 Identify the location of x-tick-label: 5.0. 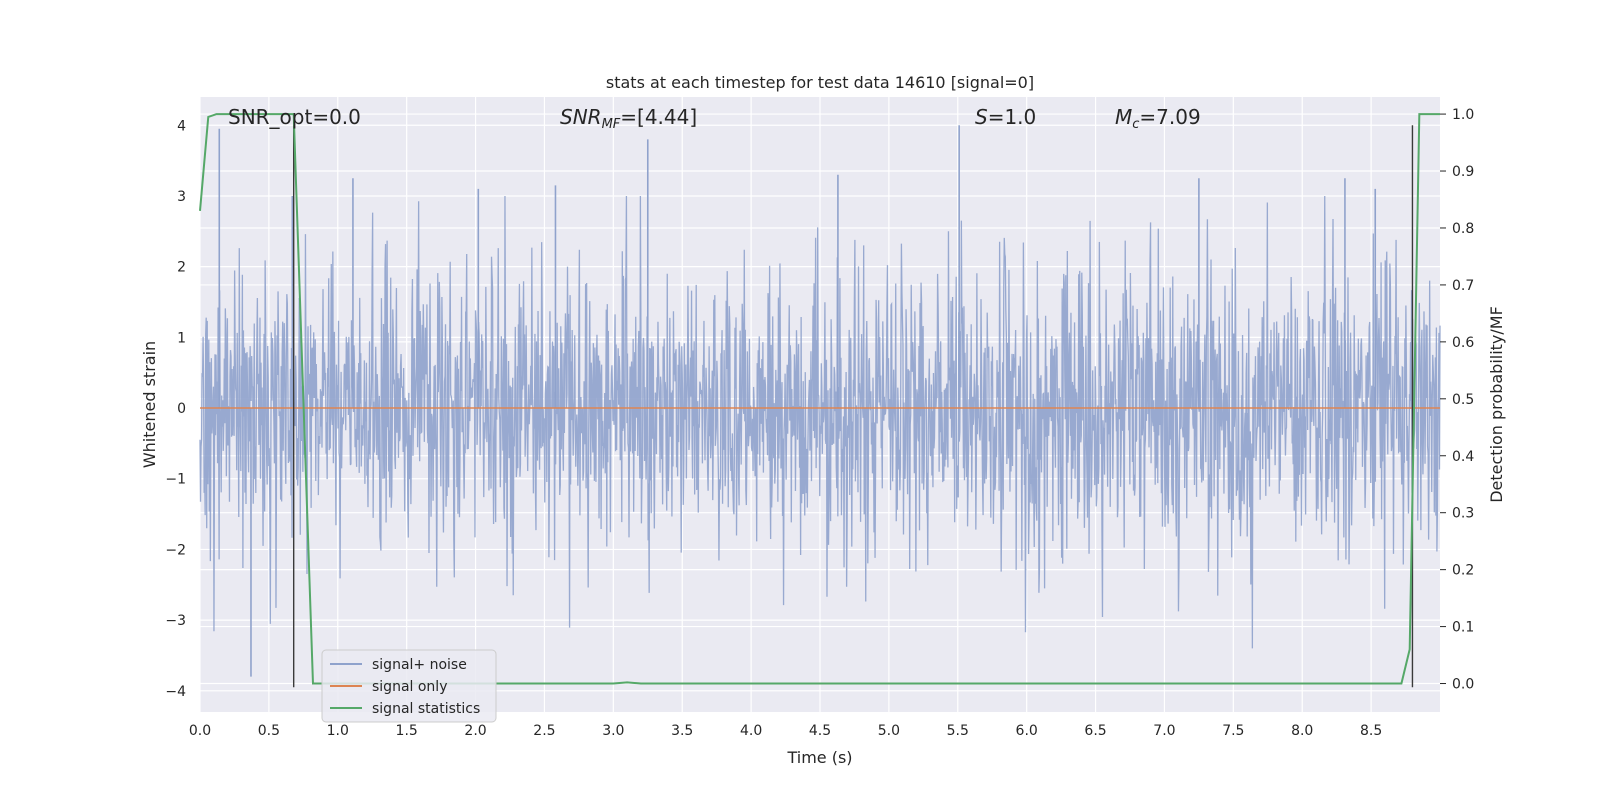
(889, 731).